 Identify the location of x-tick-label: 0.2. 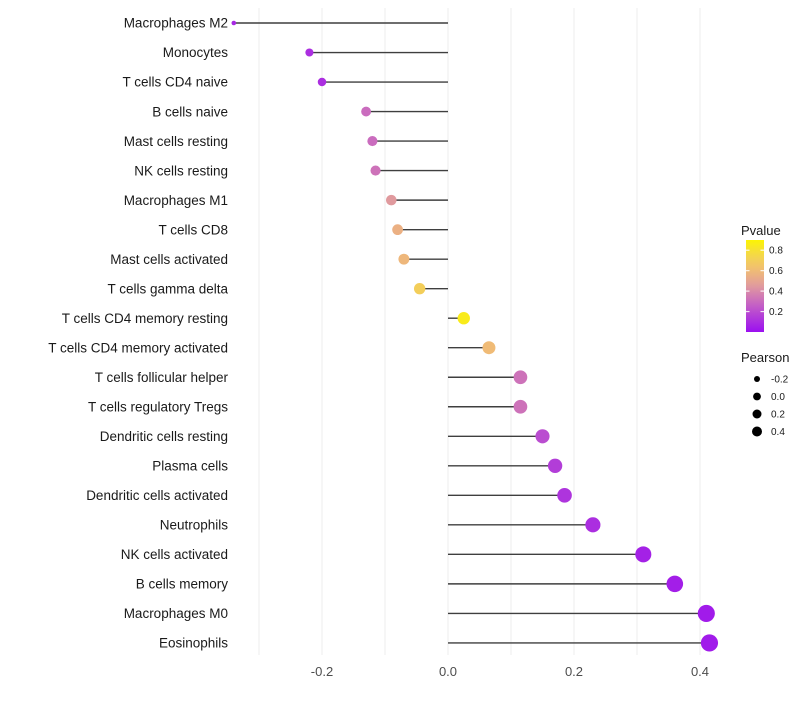
(574, 671).